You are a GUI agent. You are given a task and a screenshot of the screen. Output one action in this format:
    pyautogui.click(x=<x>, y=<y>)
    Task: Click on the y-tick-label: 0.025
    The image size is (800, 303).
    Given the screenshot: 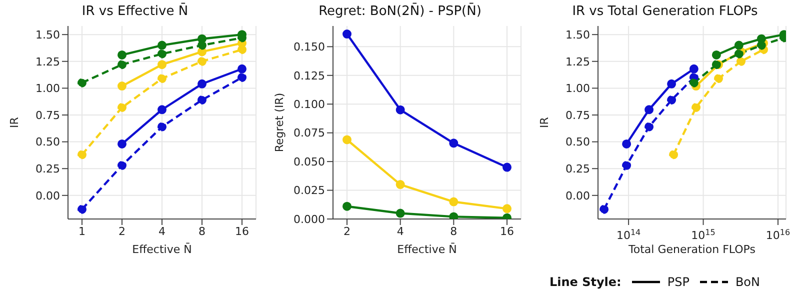 What is the action you would take?
    pyautogui.click(x=309, y=191)
    